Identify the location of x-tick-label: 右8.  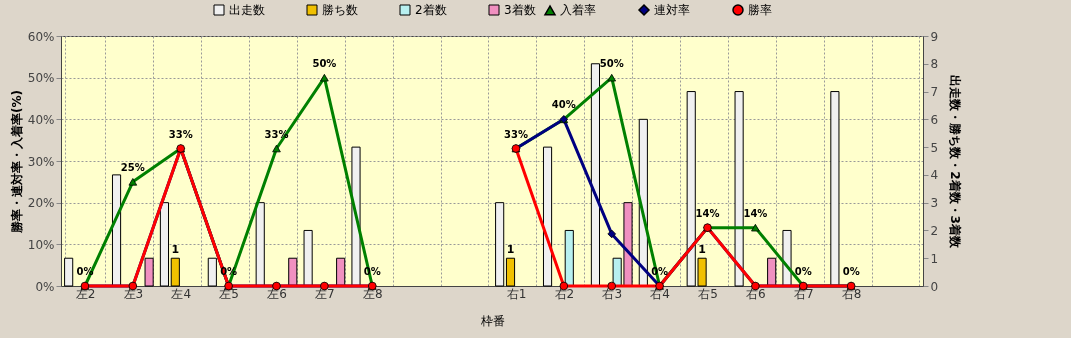
(851, 293).